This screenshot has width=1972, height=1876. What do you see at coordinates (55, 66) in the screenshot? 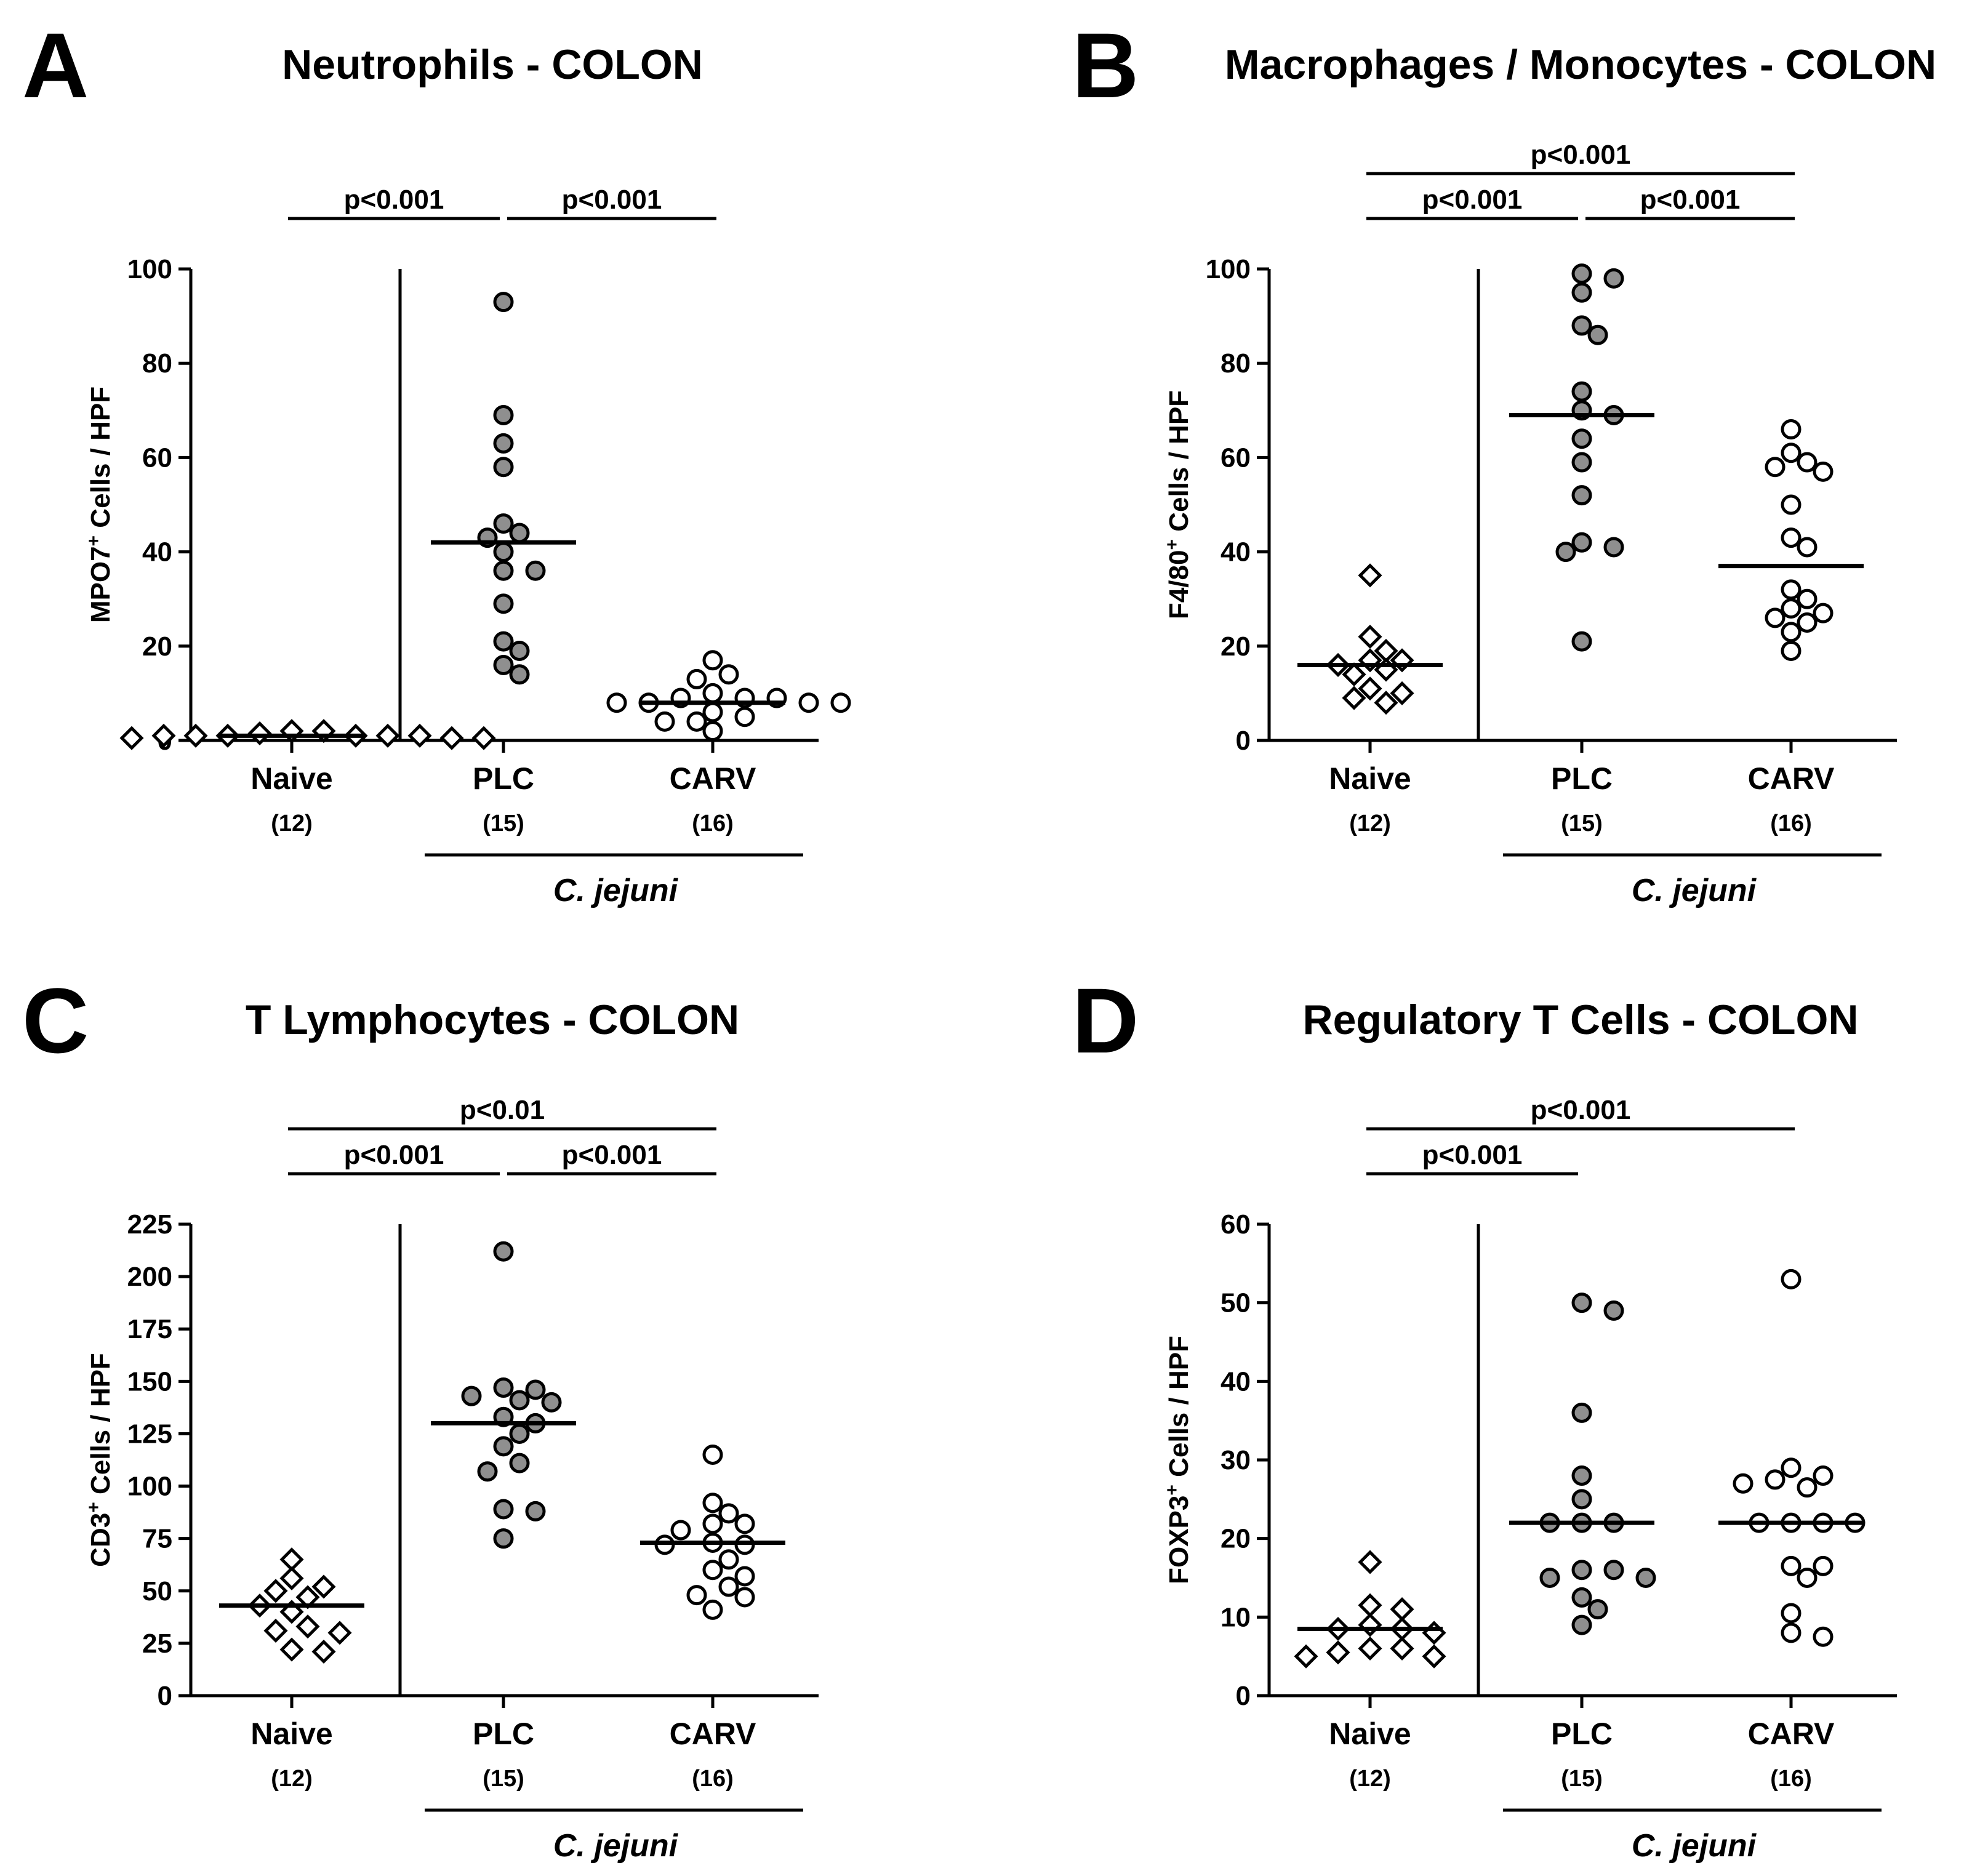
I see `panel-letter: A` at bounding box center [55, 66].